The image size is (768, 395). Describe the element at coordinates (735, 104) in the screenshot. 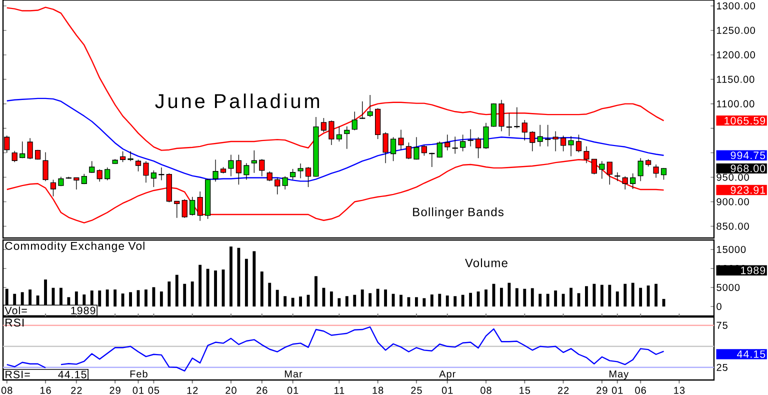

I see `y-tick-label: 1100.00` at that location.